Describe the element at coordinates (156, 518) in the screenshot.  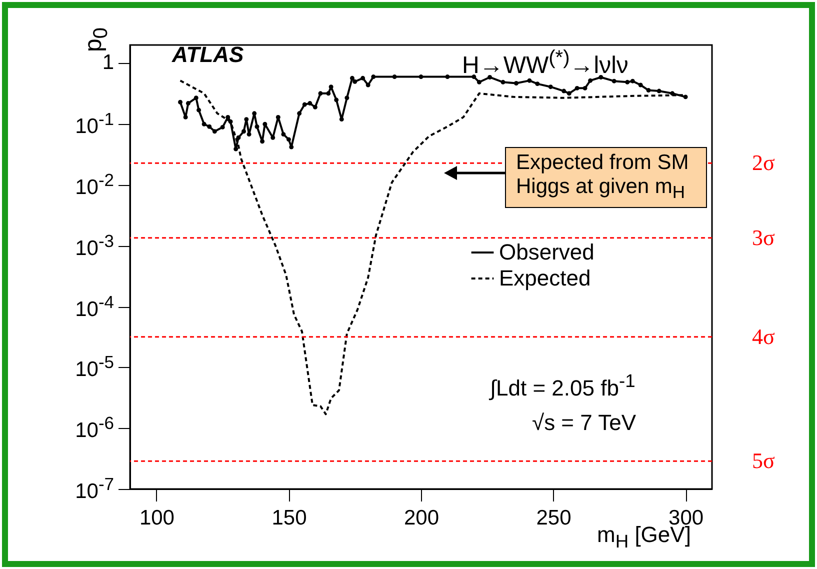
I see `x-tick-label: 100` at that location.